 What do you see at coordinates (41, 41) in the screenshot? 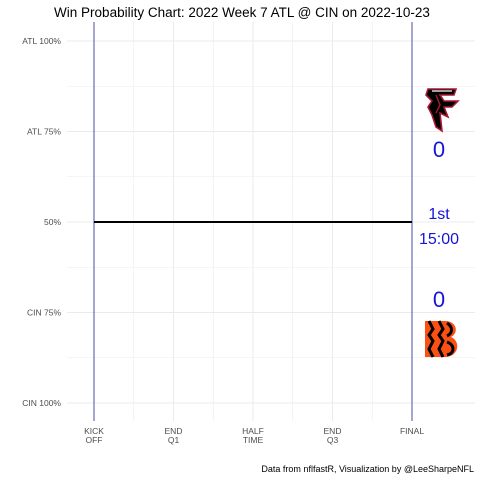
I see `y-tick-label: ATL 100%` at bounding box center [41, 41].